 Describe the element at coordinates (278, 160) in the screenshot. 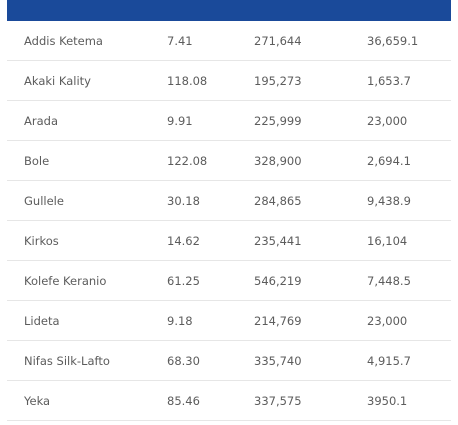

I see `population-cell: 328,900` at that location.